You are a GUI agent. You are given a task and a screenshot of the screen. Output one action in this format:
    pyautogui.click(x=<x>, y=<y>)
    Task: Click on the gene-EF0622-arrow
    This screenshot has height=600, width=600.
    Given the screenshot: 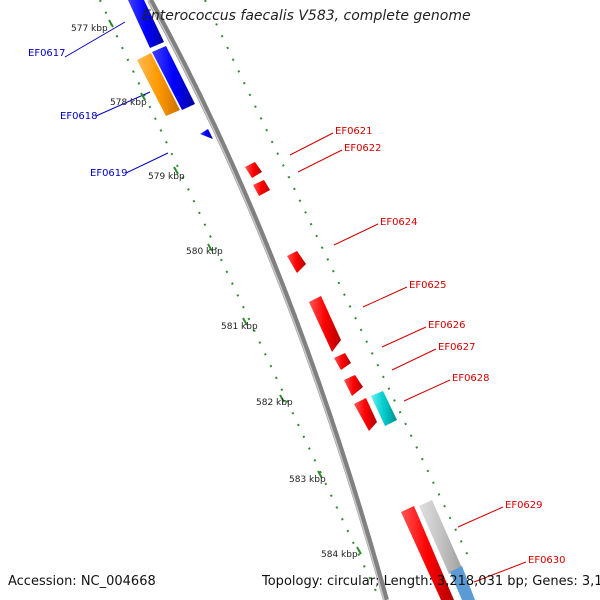 What is the action you would take?
    pyautogui.click(x=261, y=188)
    